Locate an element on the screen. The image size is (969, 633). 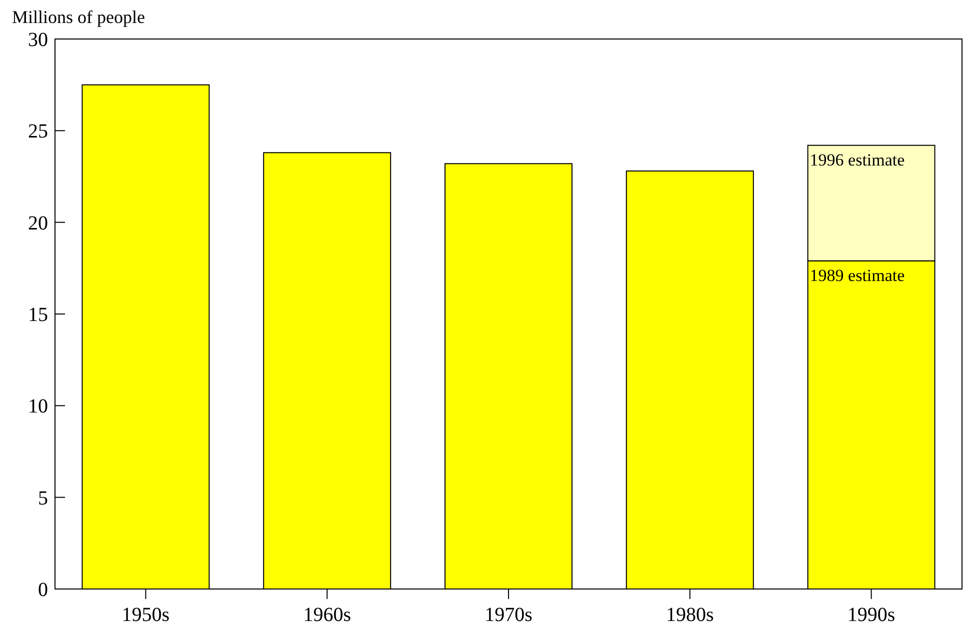
y-axis-title: Millions of people is located at coordinates (78, 17).